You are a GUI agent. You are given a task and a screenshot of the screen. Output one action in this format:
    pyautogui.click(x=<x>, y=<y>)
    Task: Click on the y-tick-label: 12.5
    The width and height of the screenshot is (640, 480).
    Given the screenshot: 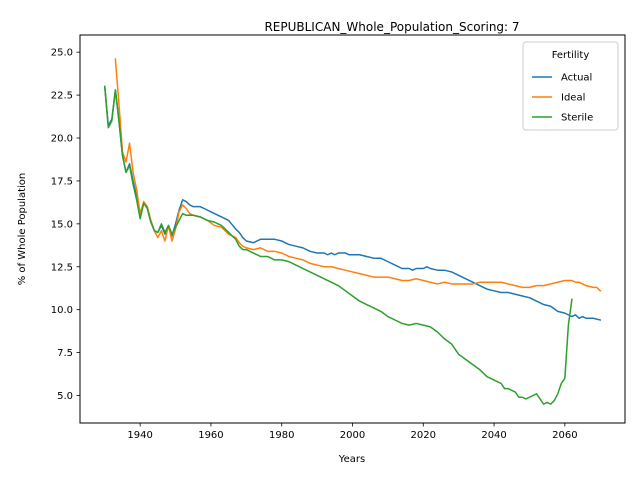 What is the action you would take?
    pyautogui.click(x=62, y=267)
    